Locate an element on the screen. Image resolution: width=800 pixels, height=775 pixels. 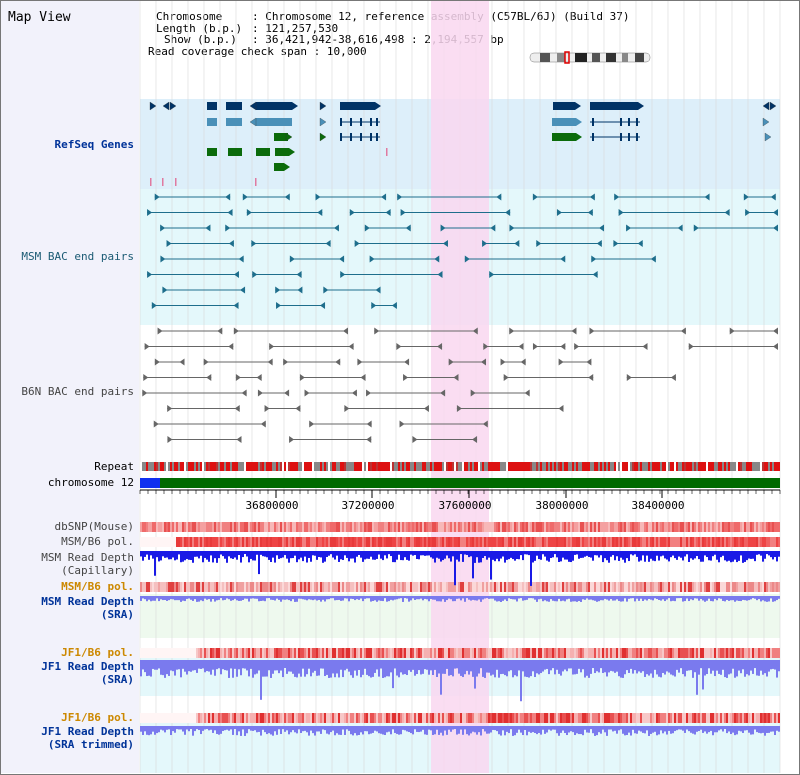
b6n-bac-track is located at coordinates (460, 385).